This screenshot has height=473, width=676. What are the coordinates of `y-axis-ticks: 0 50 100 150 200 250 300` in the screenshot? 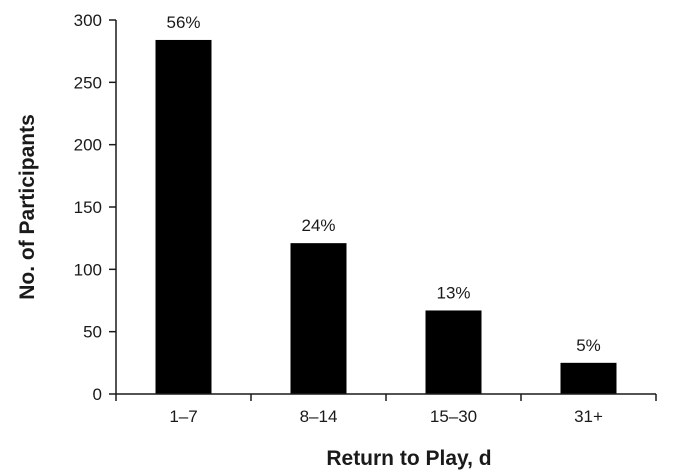 It's located at (95, 207).